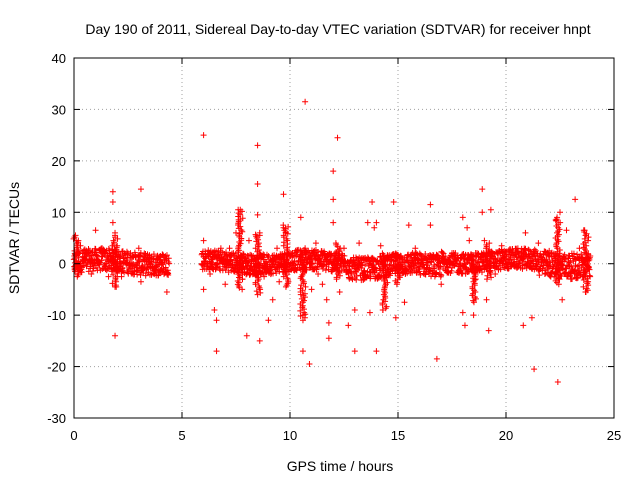 The width and height of the screenshot is (640, 480). I want to click on data-band, so click(275, 262).